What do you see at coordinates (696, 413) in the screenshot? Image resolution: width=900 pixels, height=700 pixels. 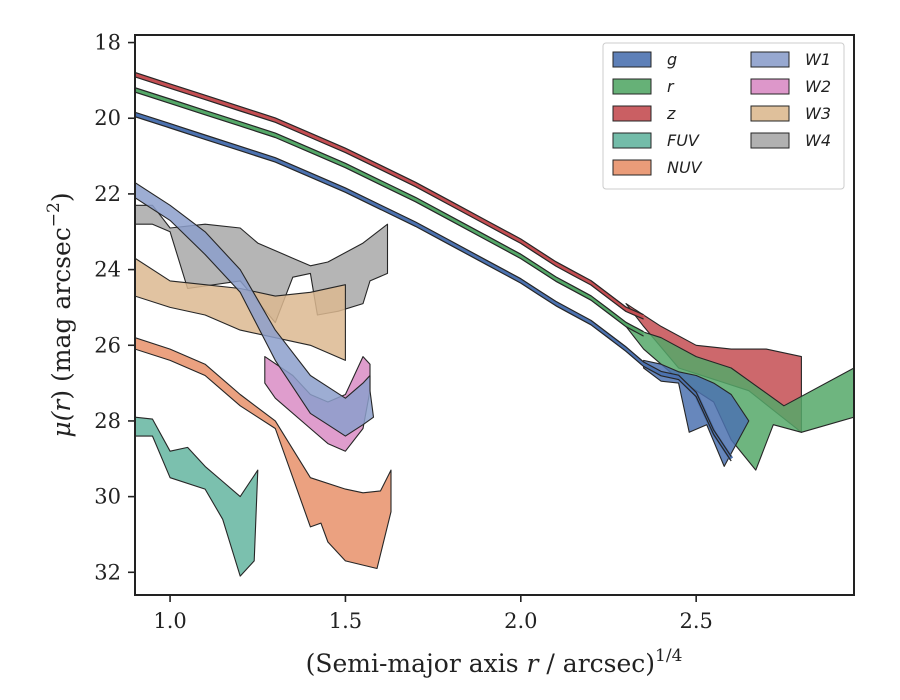 I see `band-g` at bounding box center [696, 413].